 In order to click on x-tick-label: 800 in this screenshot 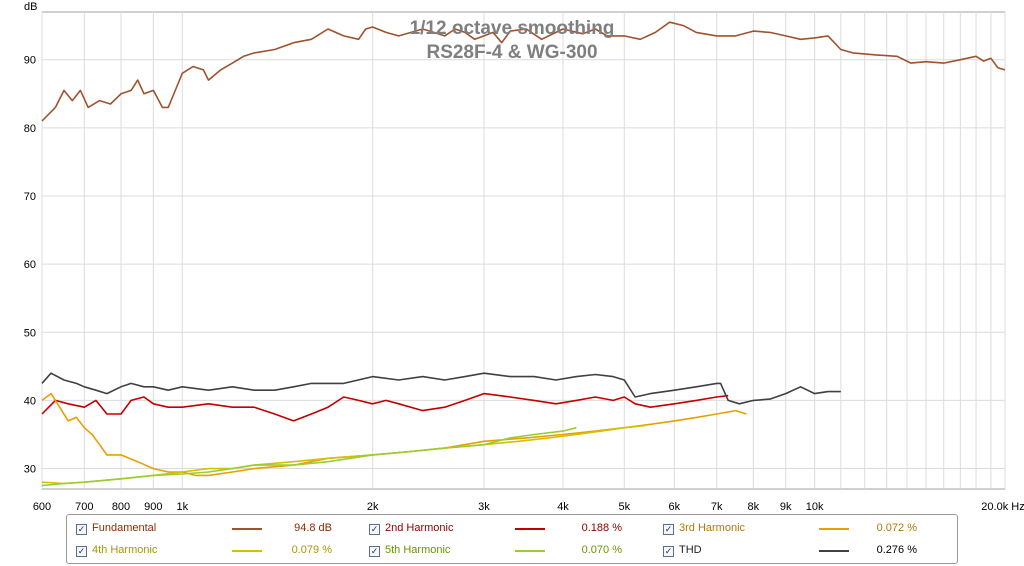, I will do `click(121, 506)`.